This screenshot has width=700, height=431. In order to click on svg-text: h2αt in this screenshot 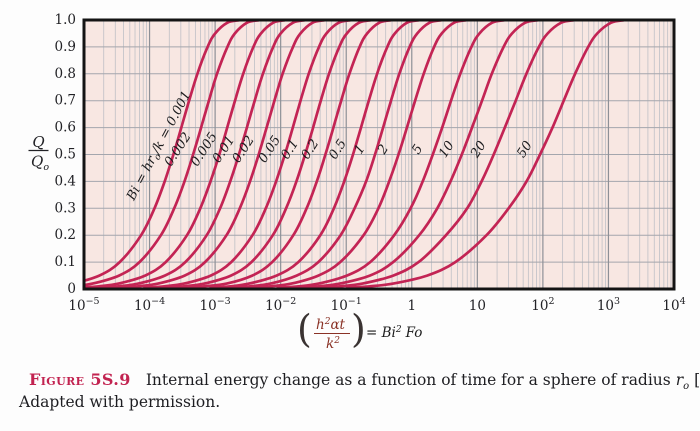, I will do `click(331, 325)`.